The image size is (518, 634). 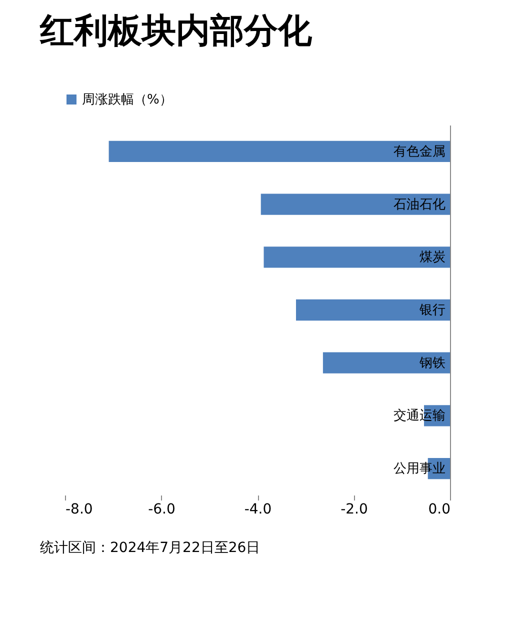 What do you see at coordinates (150, 548) in the screenshot?
I see `text: 统计区间：2024年7月22日至26日` at bounding box center [150, 548].